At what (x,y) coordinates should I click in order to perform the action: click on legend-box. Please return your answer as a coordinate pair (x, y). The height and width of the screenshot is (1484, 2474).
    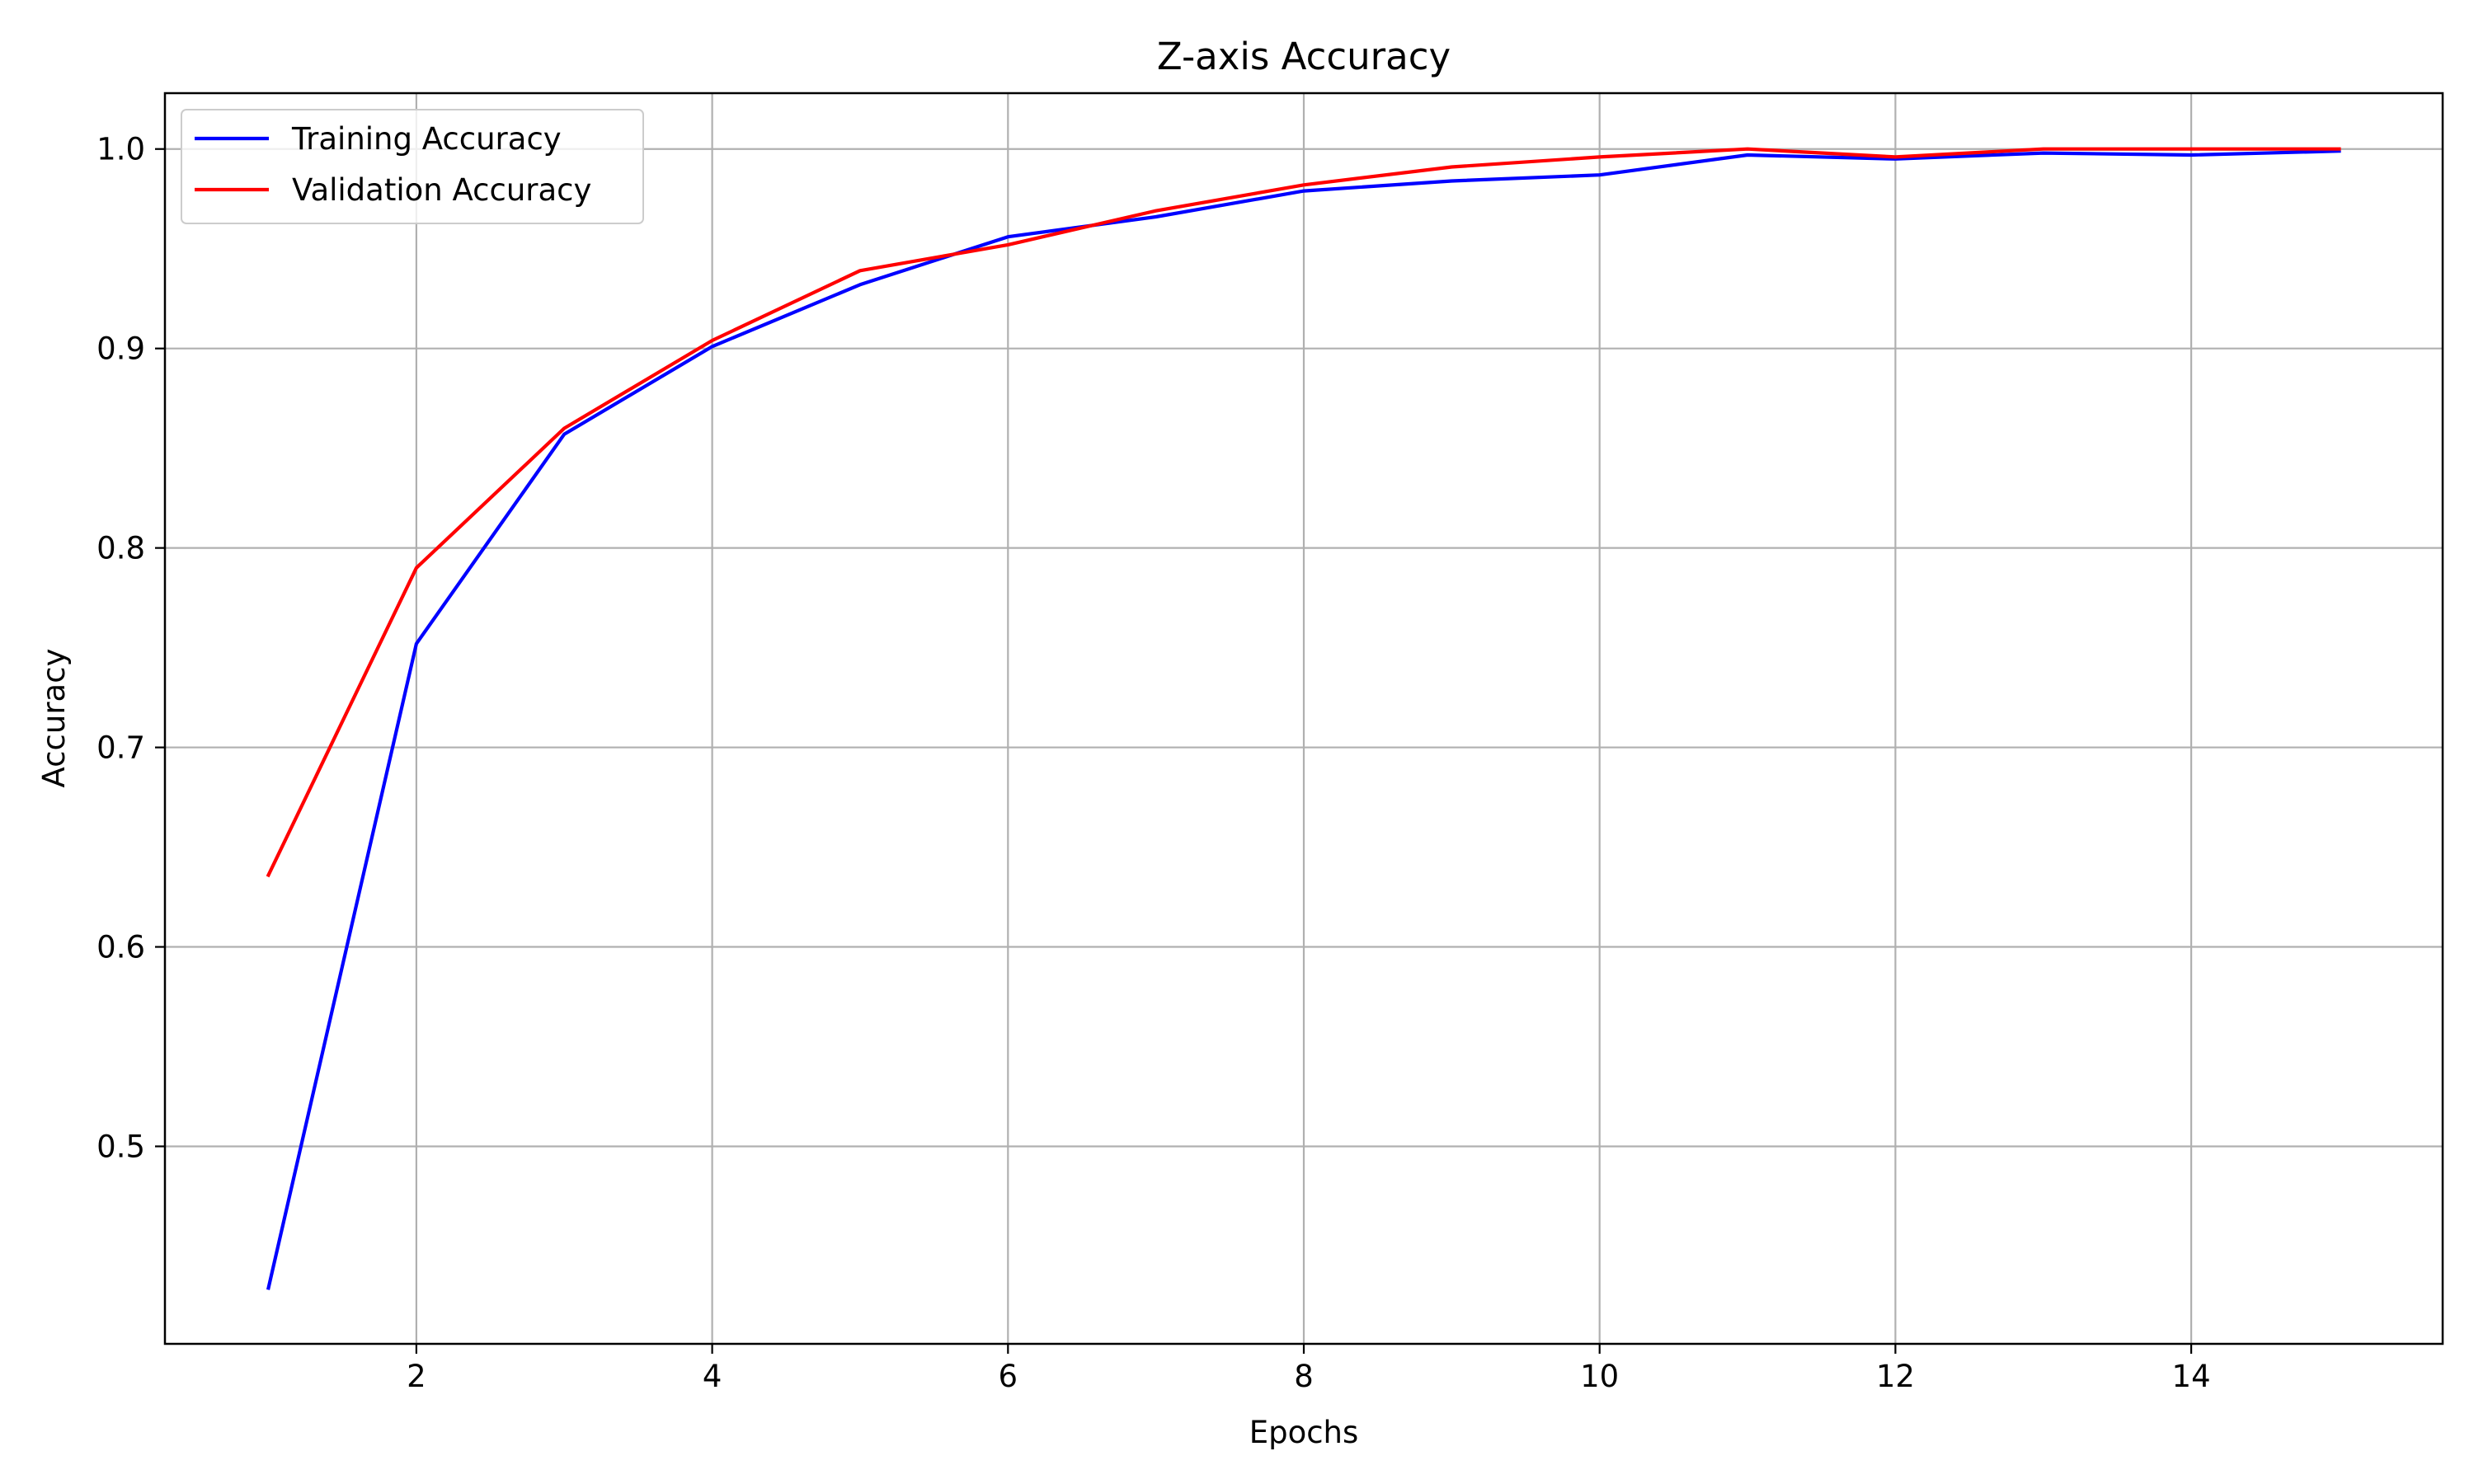
    Looking at the image, I should click on (412, 166).